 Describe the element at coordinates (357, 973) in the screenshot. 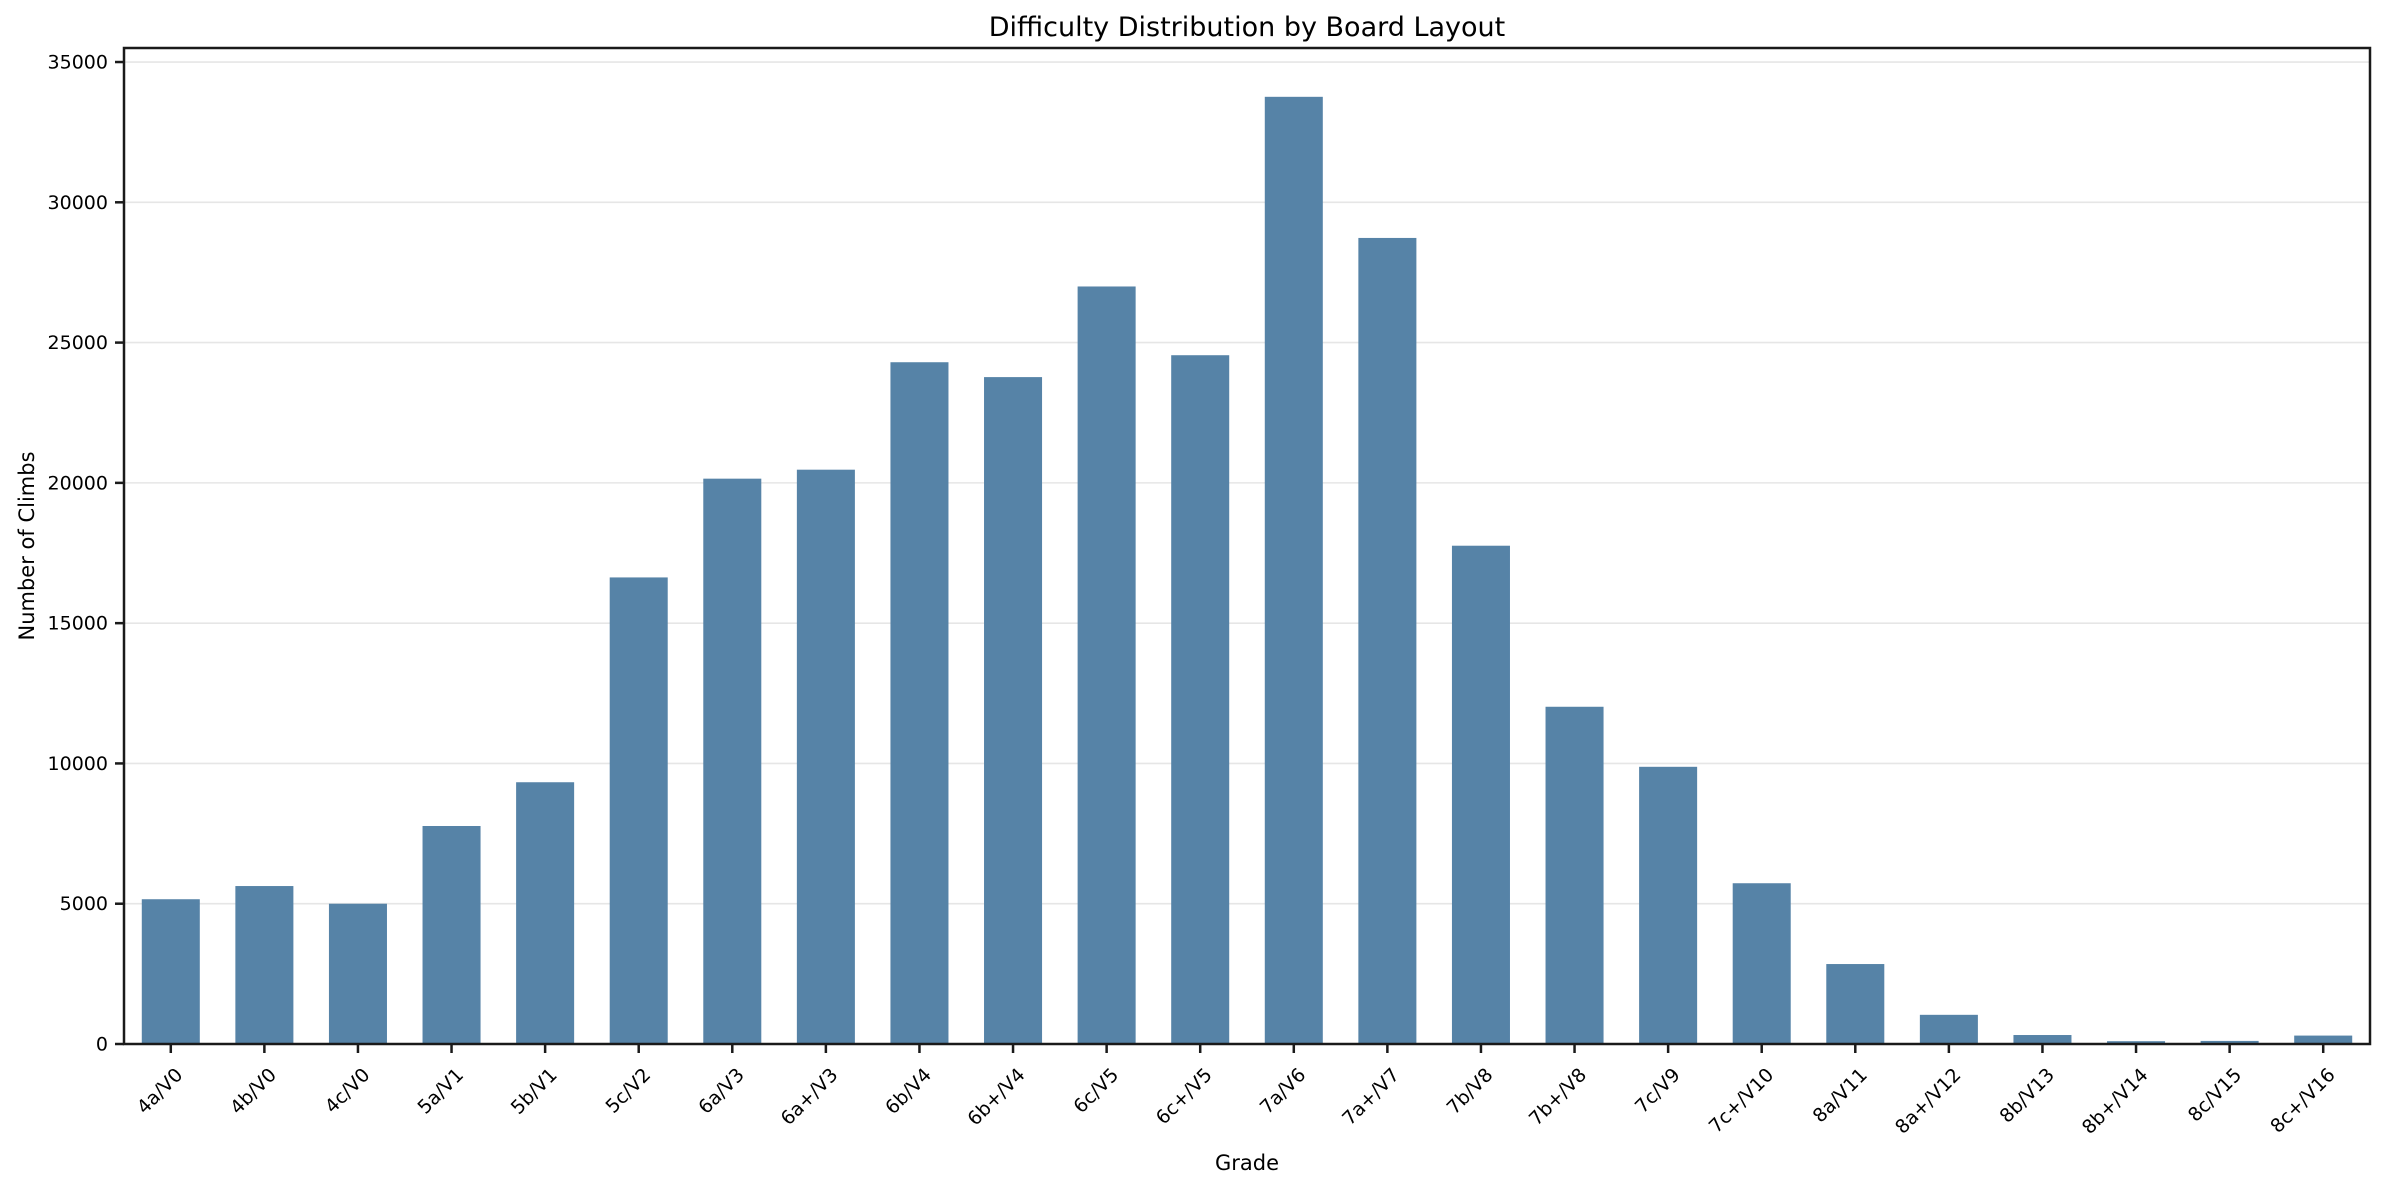

I see `bar-4c/V0` at that location.